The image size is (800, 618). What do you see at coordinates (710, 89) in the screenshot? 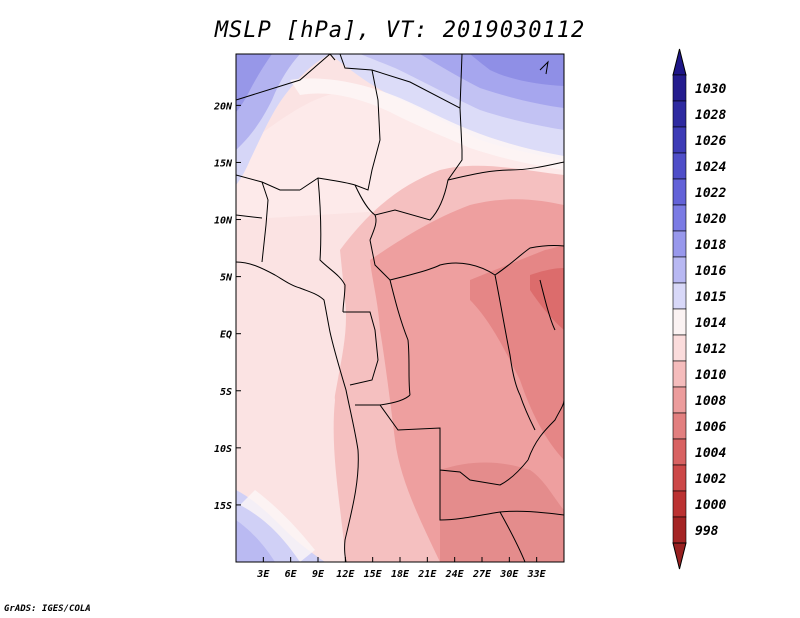
I see `colorbar-label: 1030` at bounding box center [710, 89].